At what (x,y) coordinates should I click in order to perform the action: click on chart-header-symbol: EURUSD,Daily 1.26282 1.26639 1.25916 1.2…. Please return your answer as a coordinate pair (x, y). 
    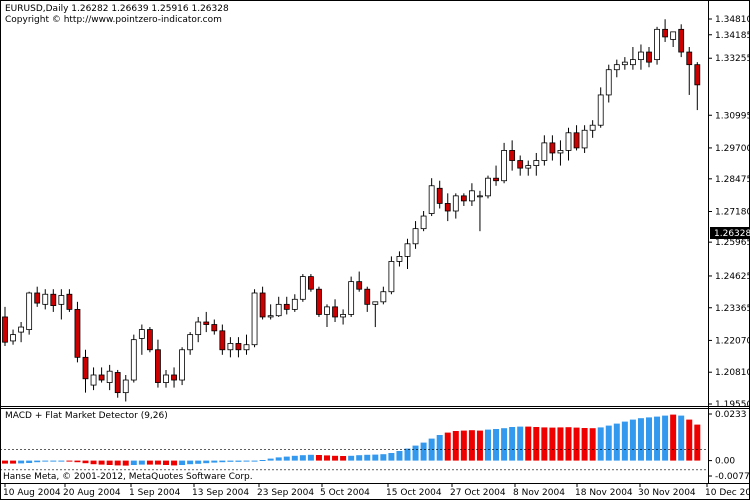
    Looking at the image, I should click on (117, 9).